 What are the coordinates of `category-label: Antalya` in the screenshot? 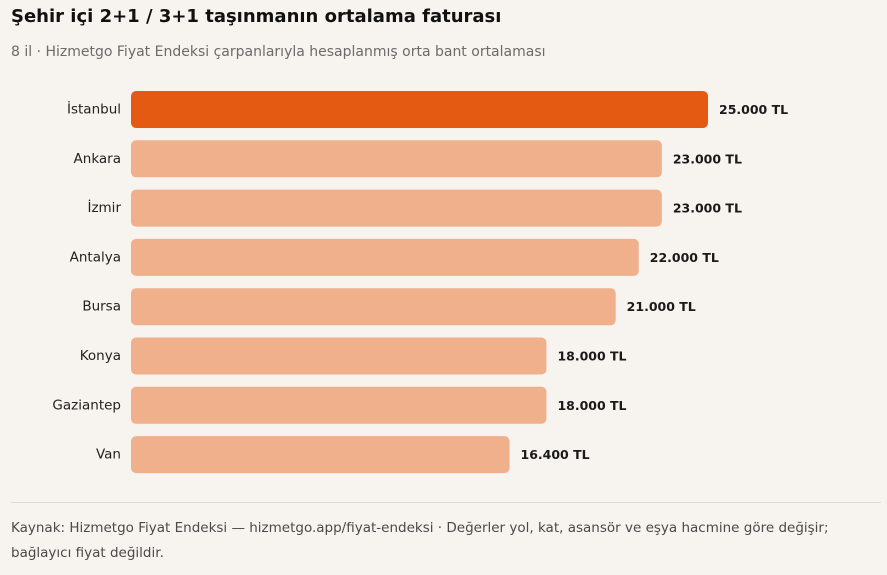 It's located at (95, 257).